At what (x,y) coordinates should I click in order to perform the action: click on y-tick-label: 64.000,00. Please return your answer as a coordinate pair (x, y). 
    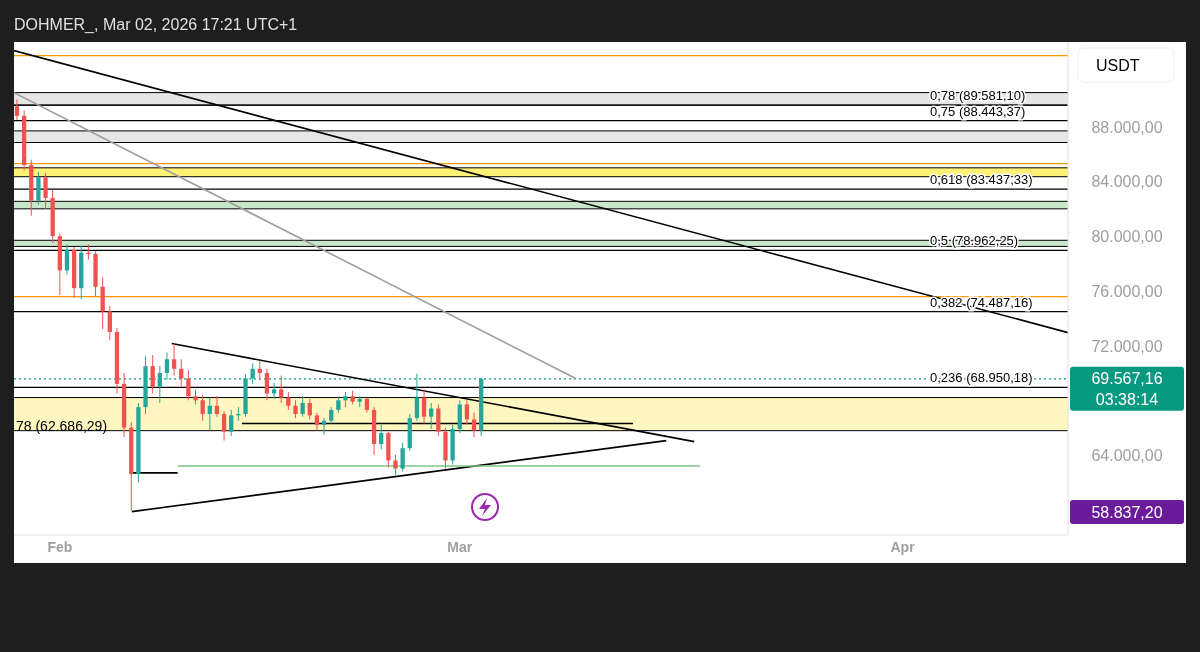
    Looking at the image, I should click on (1127, 455).